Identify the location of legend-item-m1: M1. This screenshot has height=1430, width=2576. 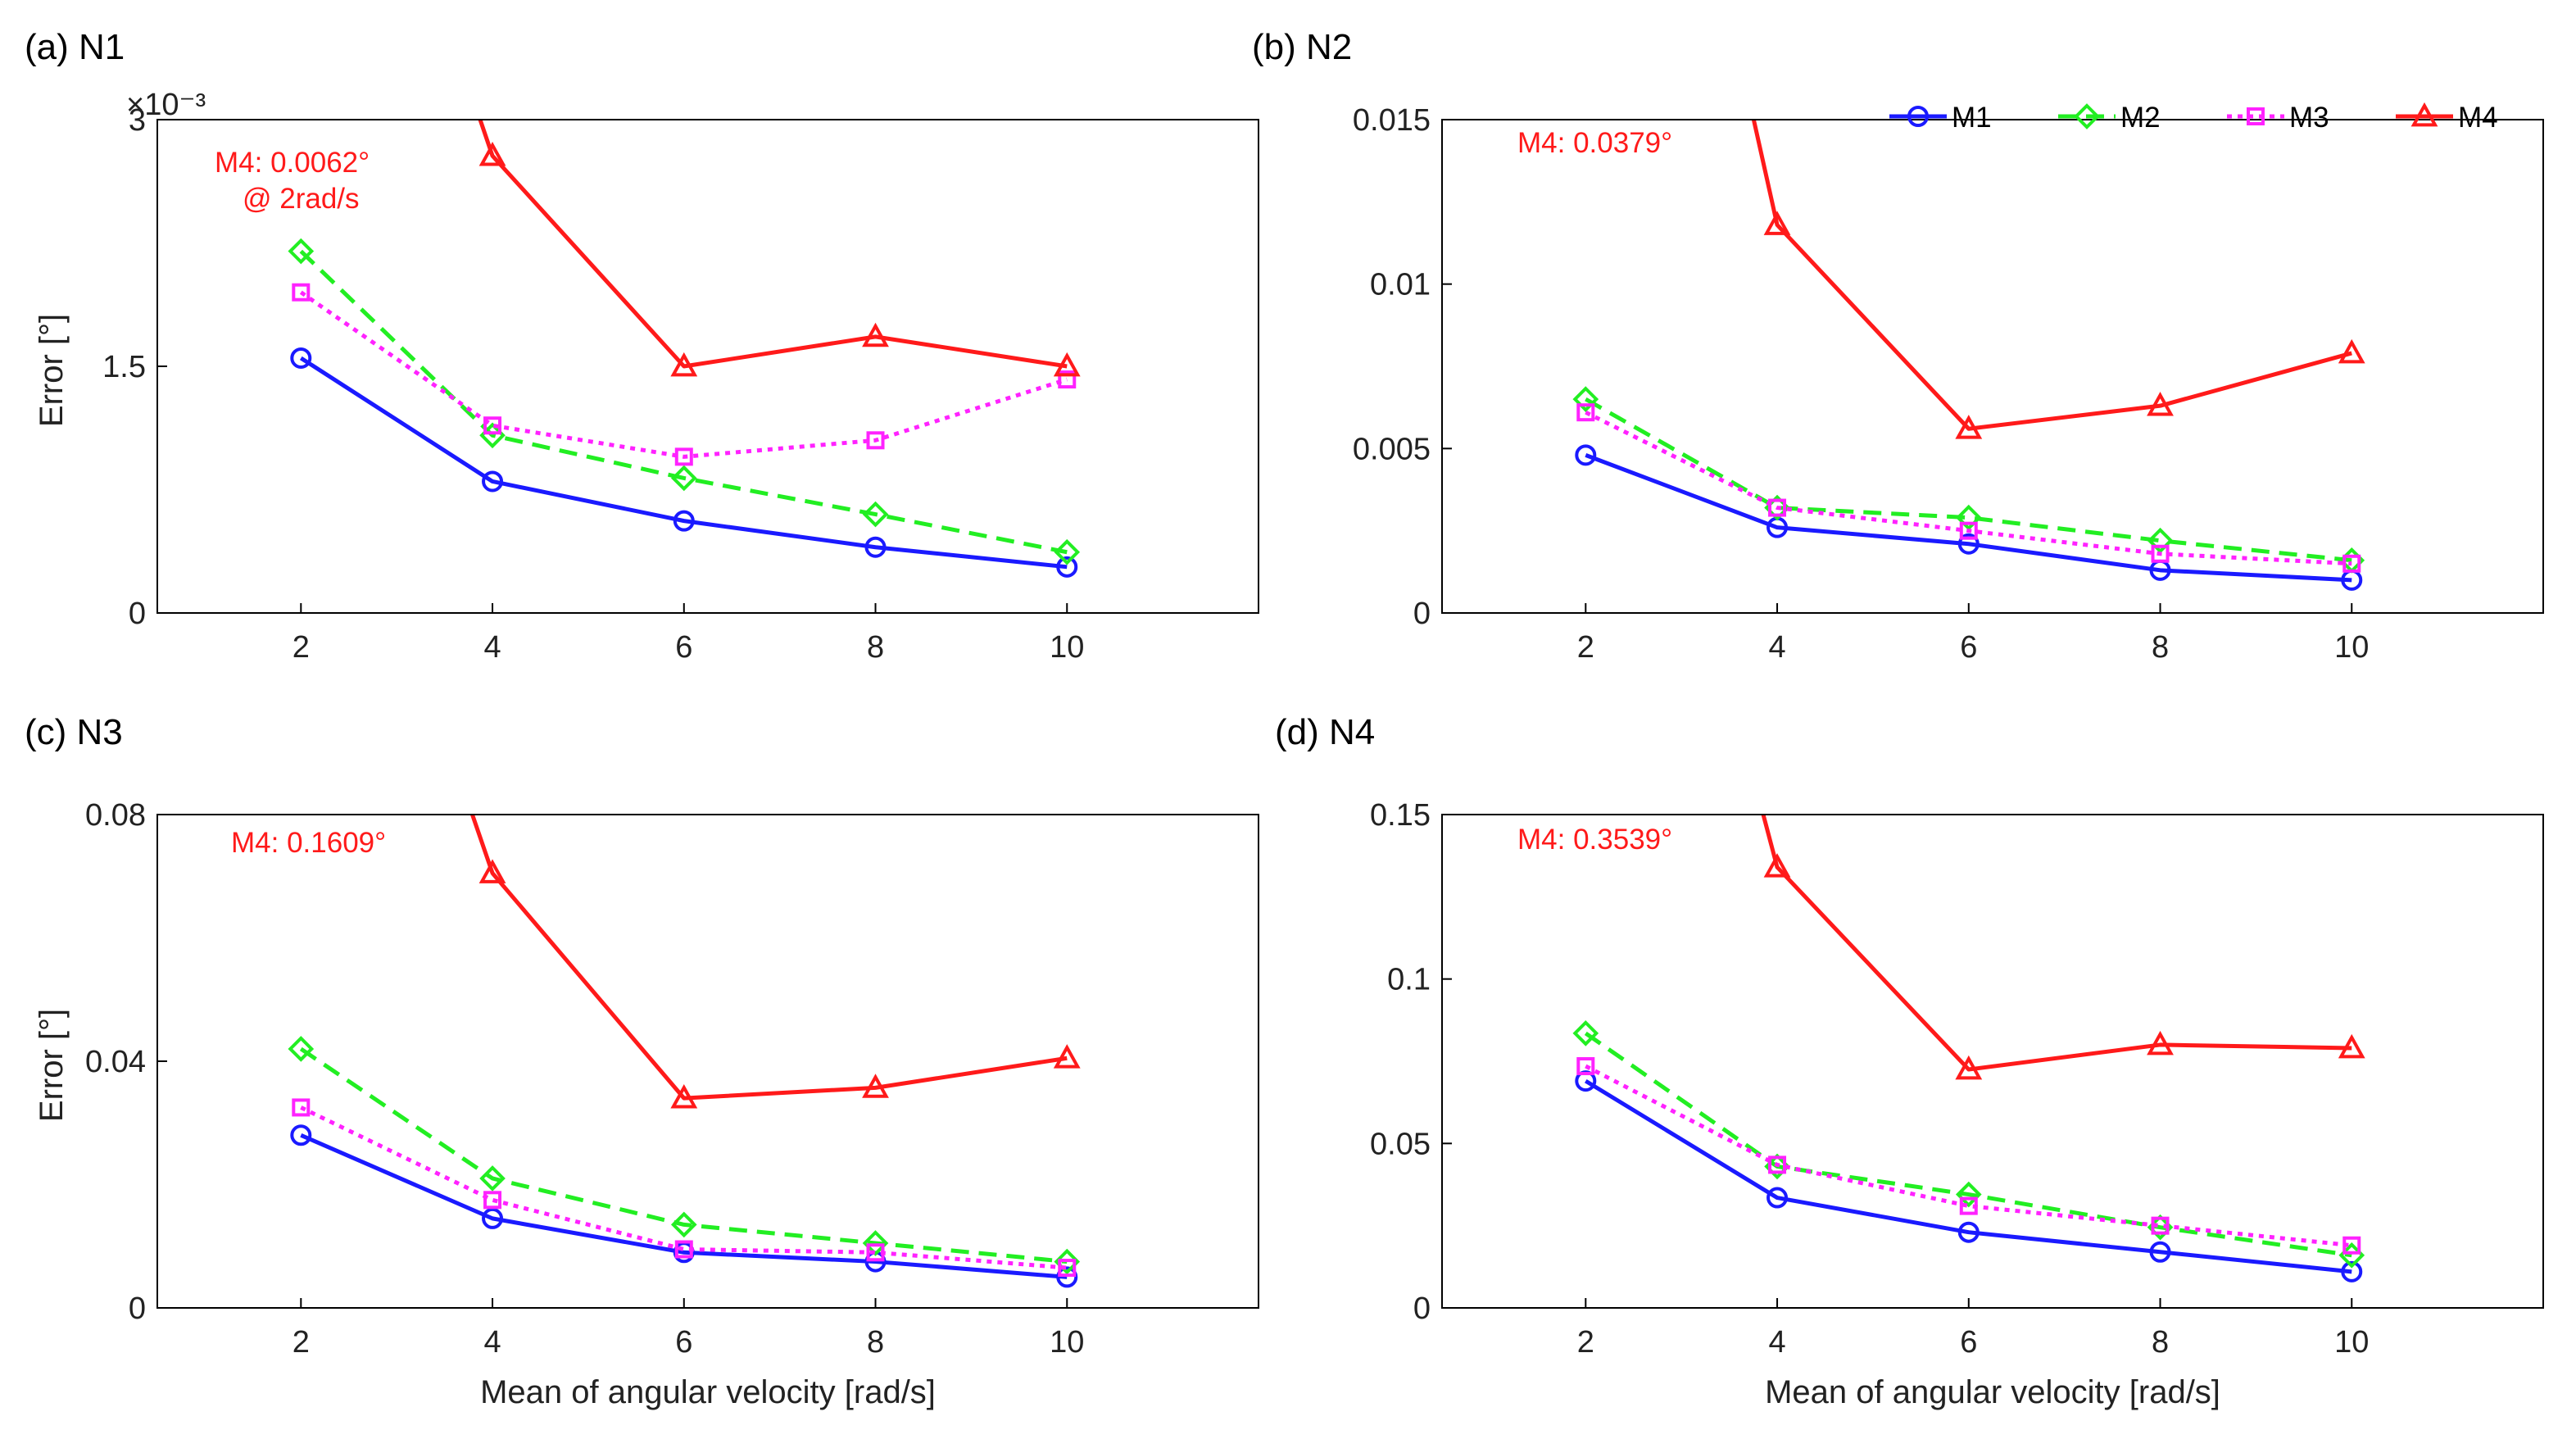
(1940, 118).